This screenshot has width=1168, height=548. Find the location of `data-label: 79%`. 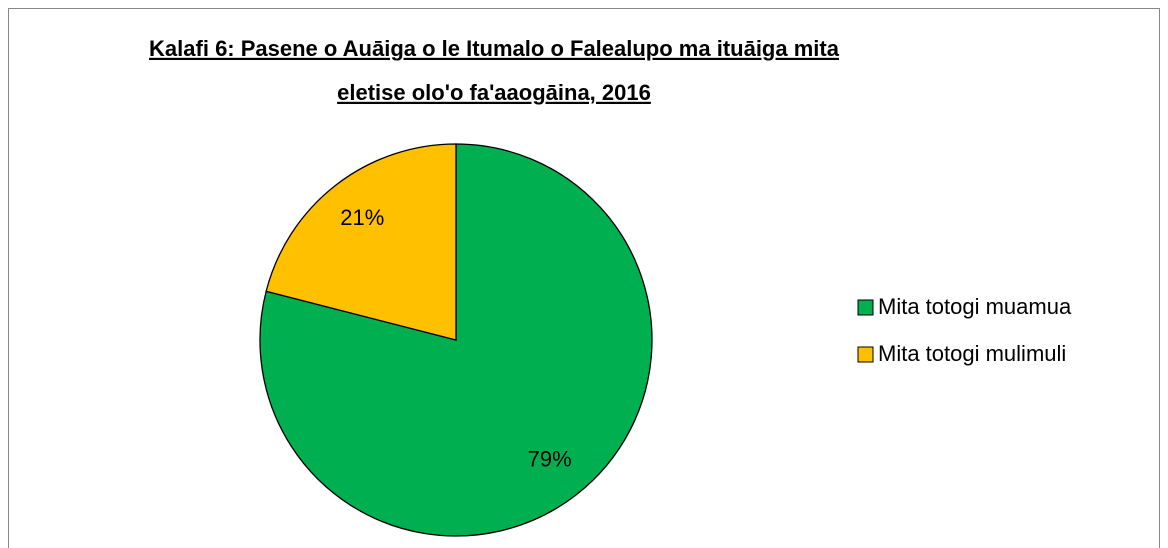

data-label: 79% is located at coordinates (550, 459).